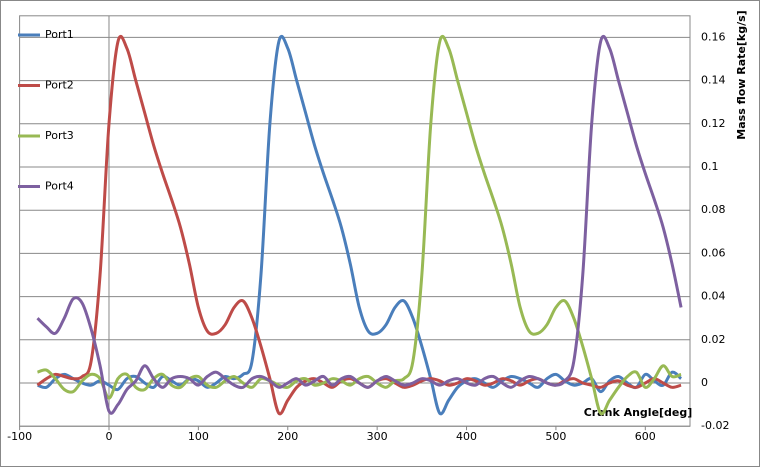 Image resolution: width=760 pixels, height=467 pixels. What do you see at coordinates (466, 436) in the screenshot?
I see `x-tick-label: 400` at bounding box center [466, 436].